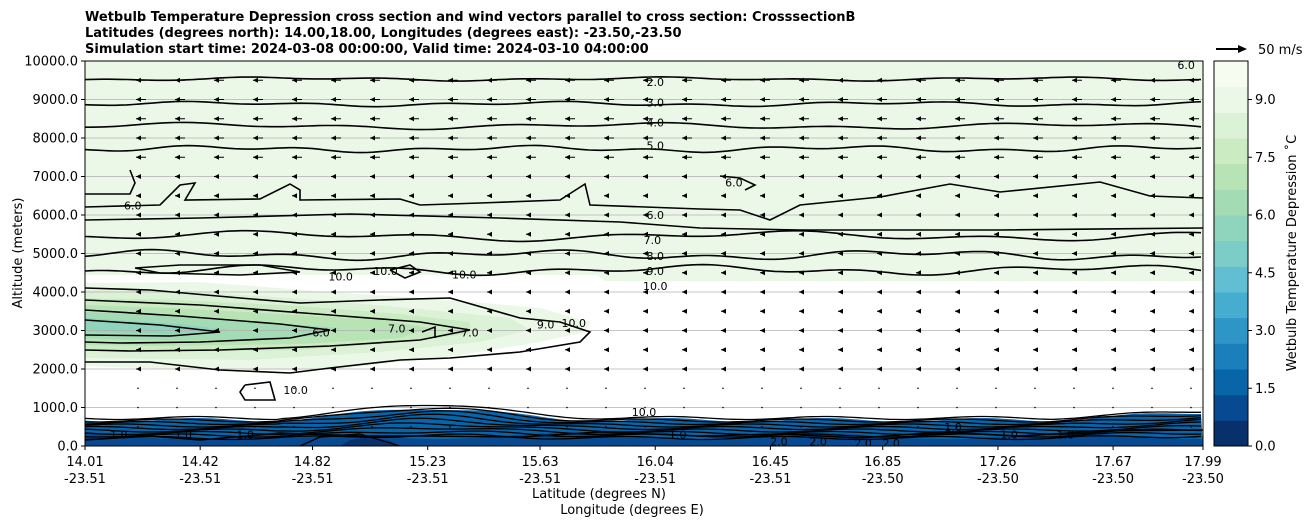 The image size is (1312, 530). What do you see at coordinates (385, 271) in the screenshot?
I see `contour-label-13: 10.0` at bounding box center [385, 271].